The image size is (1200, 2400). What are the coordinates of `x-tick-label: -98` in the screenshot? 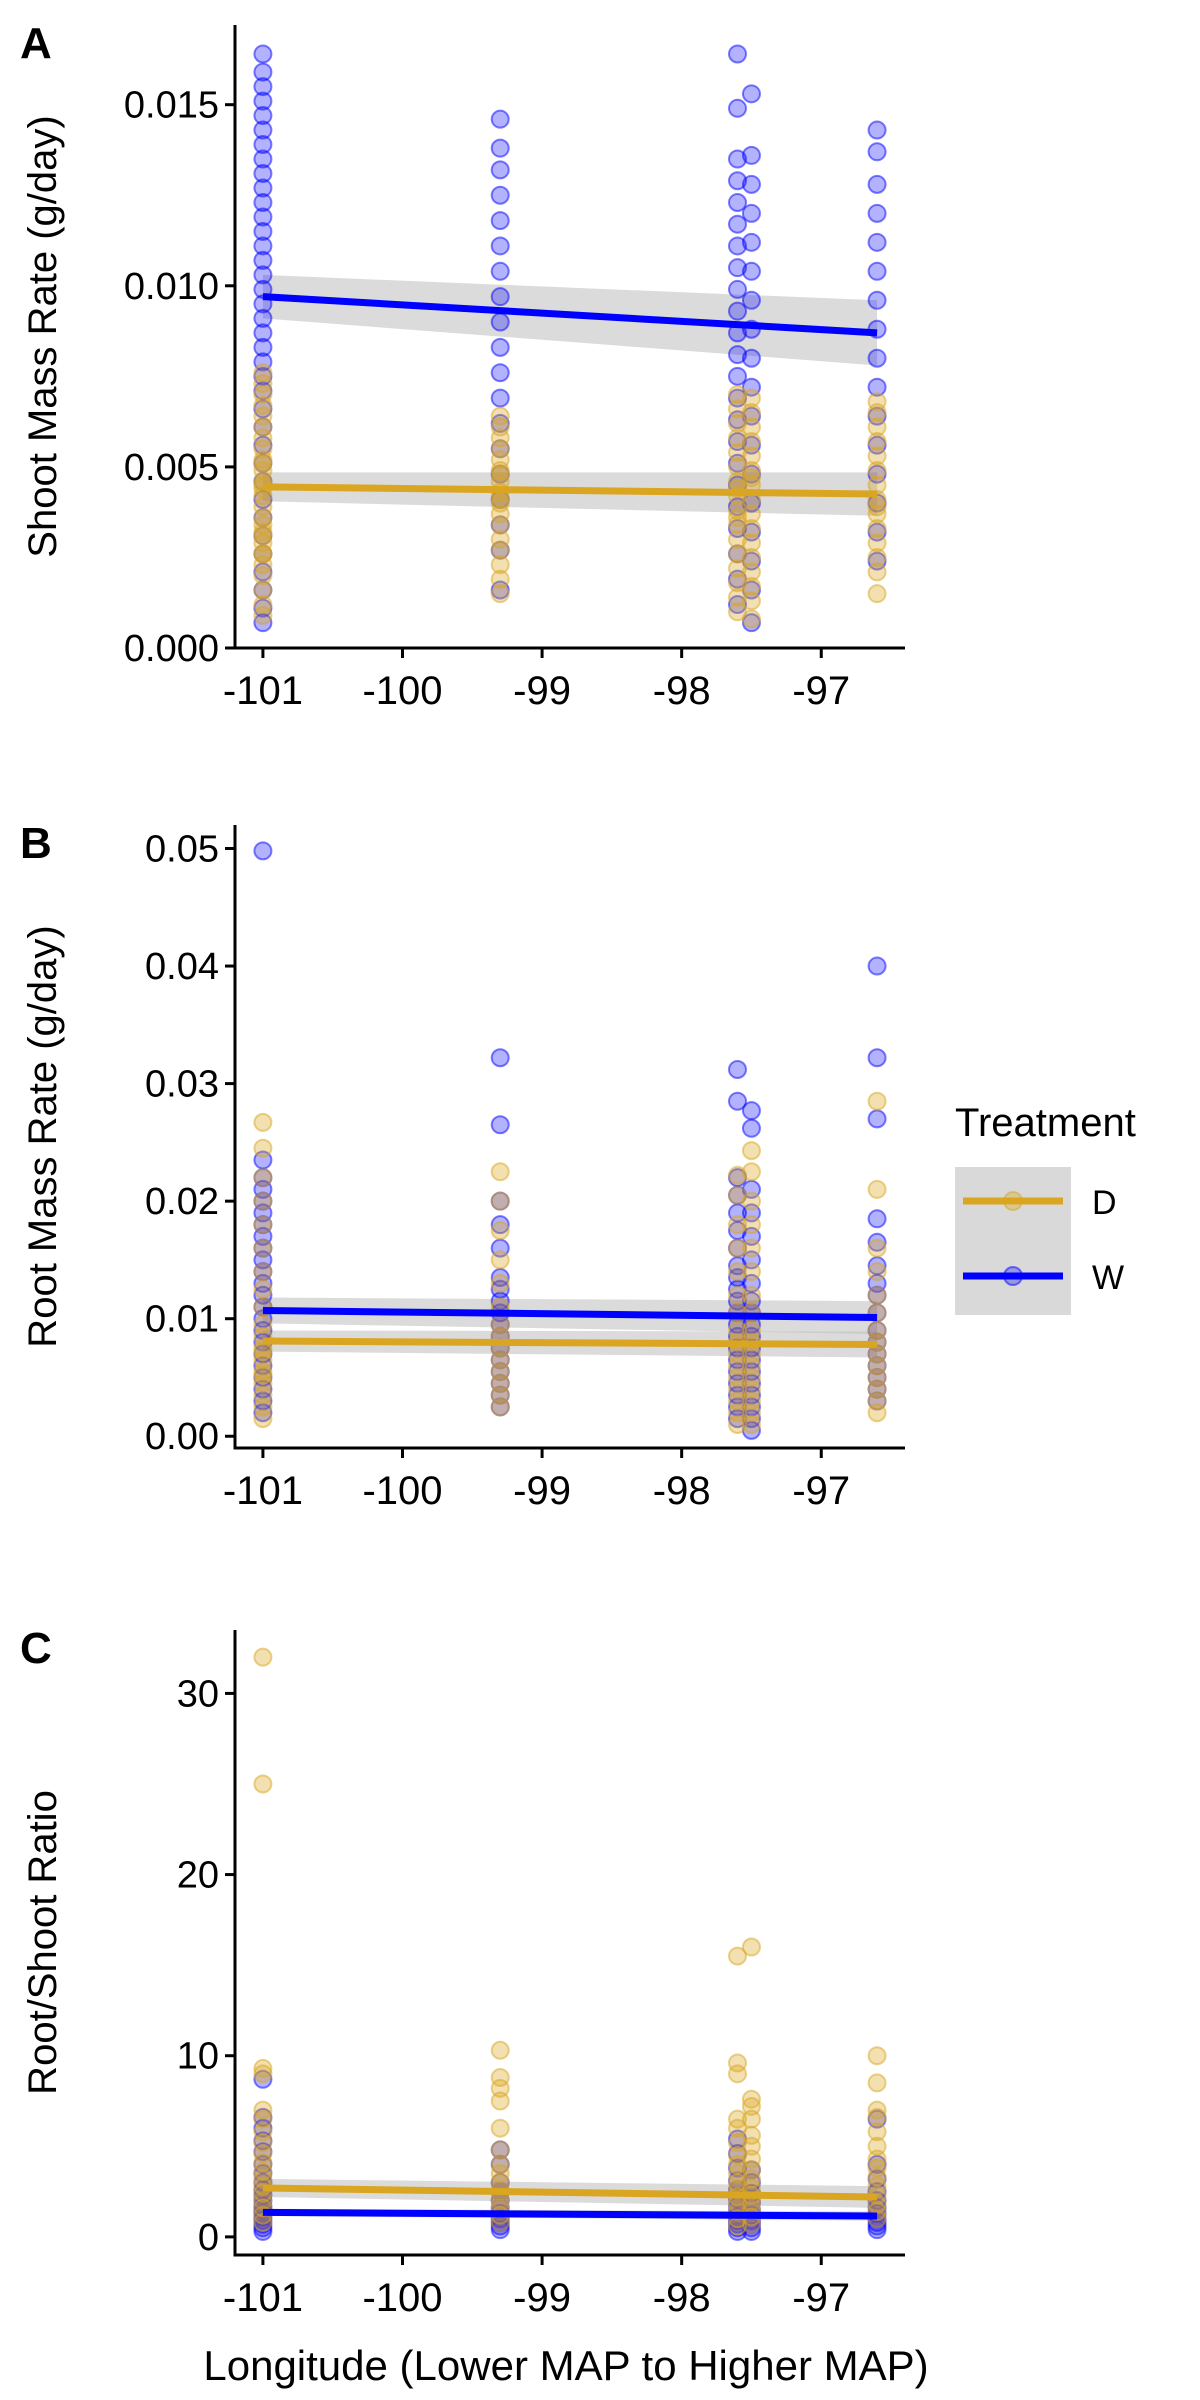 It's located at (682, 2298).